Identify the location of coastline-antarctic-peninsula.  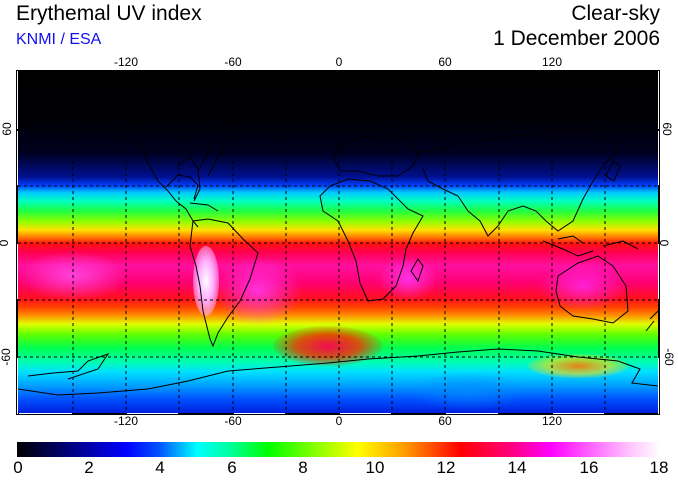
(68, 366).